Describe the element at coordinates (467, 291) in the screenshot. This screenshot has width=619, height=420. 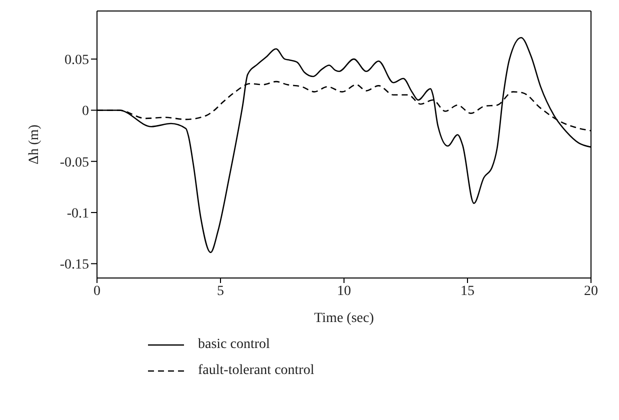
I see `x-tick-label: 15` at that location.